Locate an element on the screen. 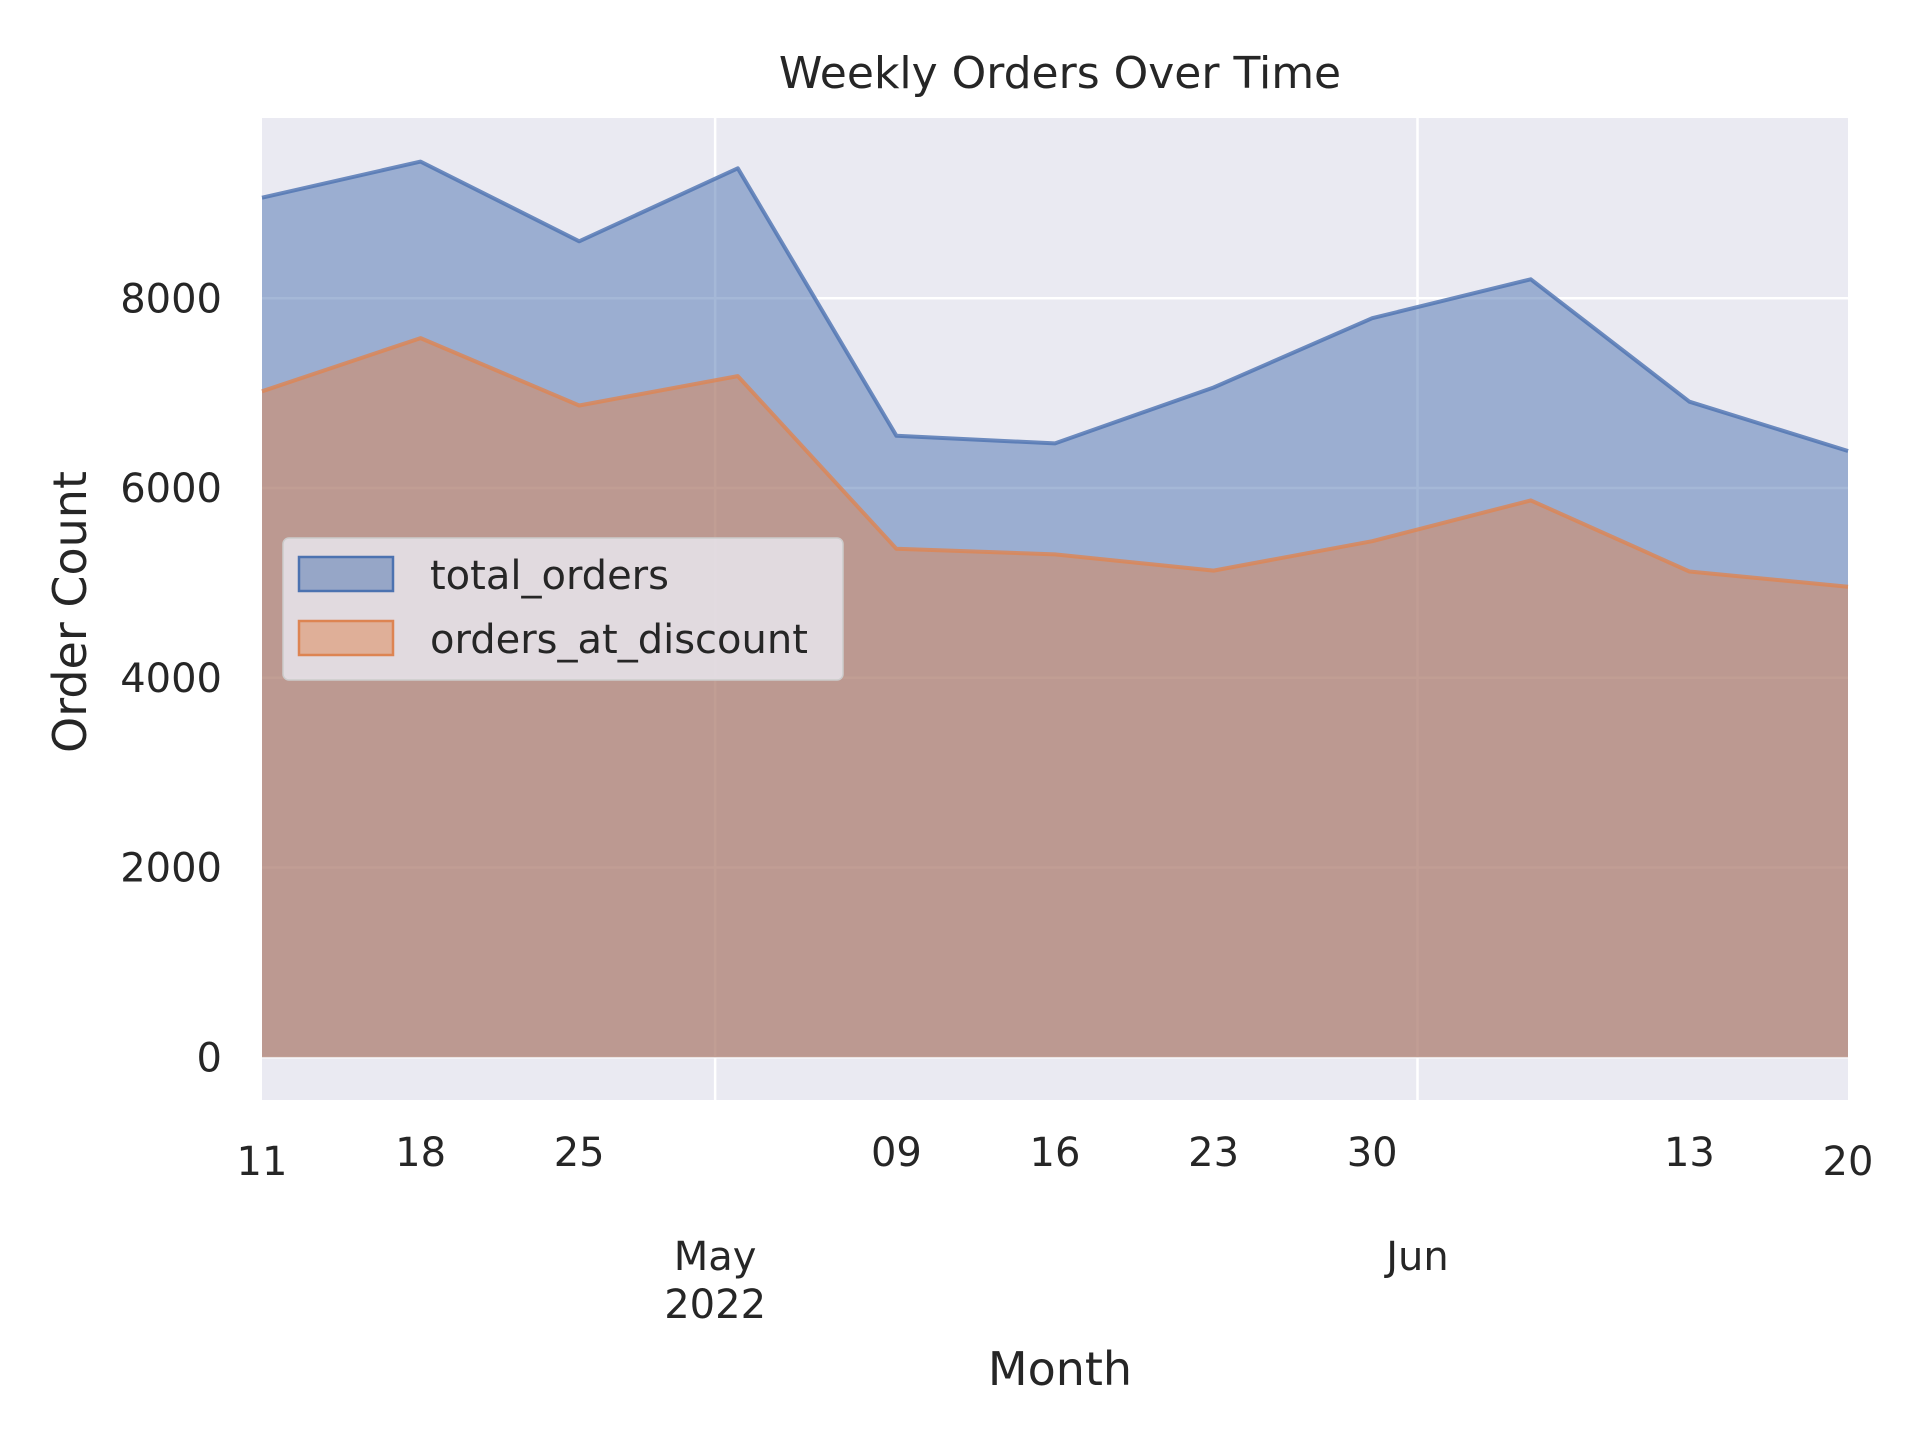 This screenshot has width=1920, height=1440. chart-title: Weekly Orders Over Time is located at coordinates (1060, 73).